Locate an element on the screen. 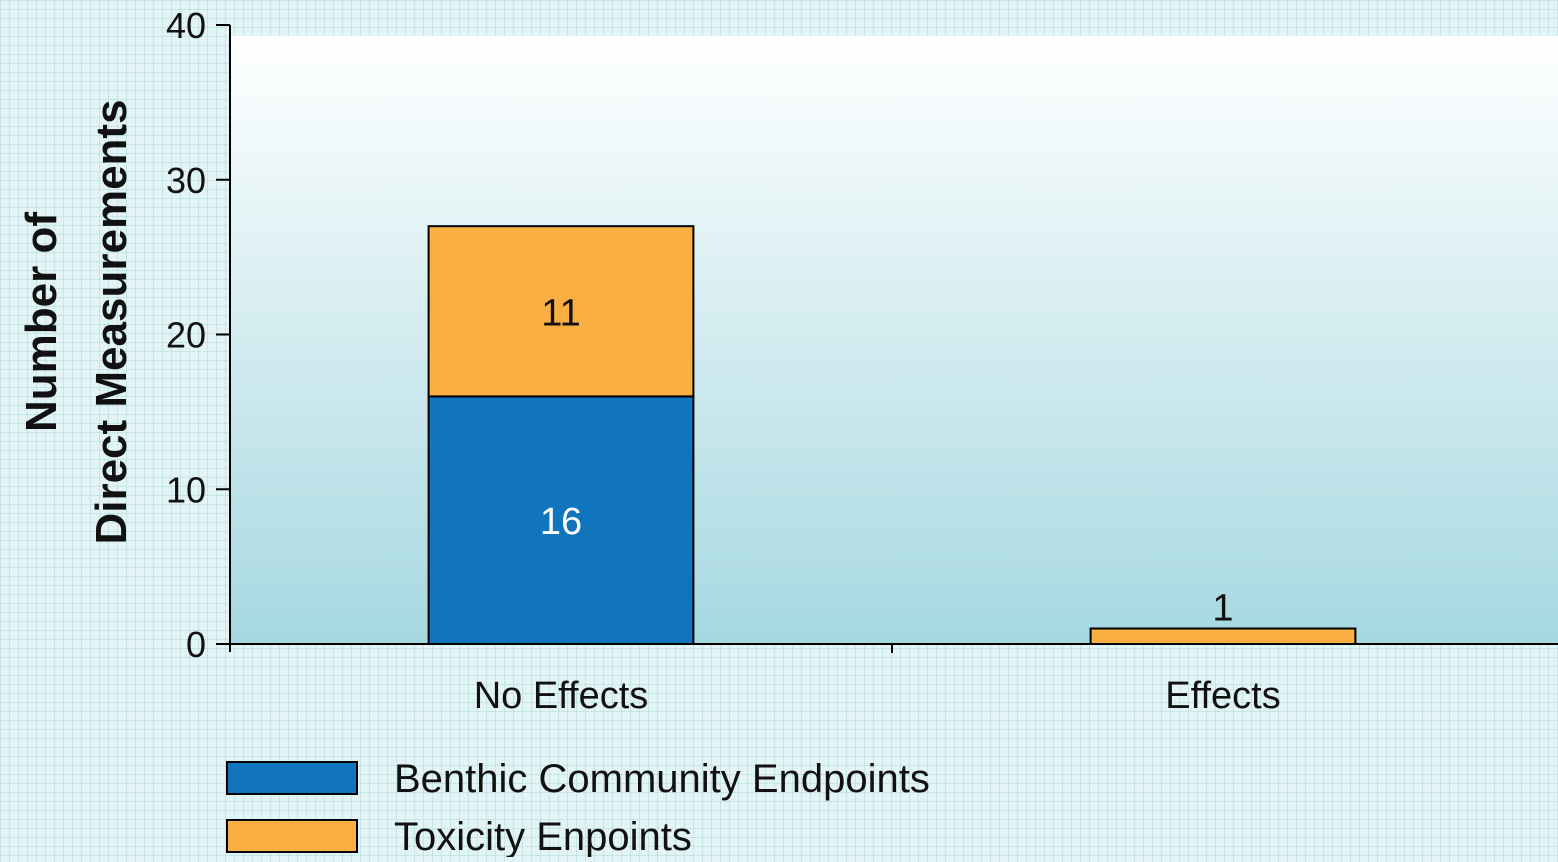 This screenshot has height=862, width=1558. data-label-1-1: 1 is located at coordinates (1222, 609).